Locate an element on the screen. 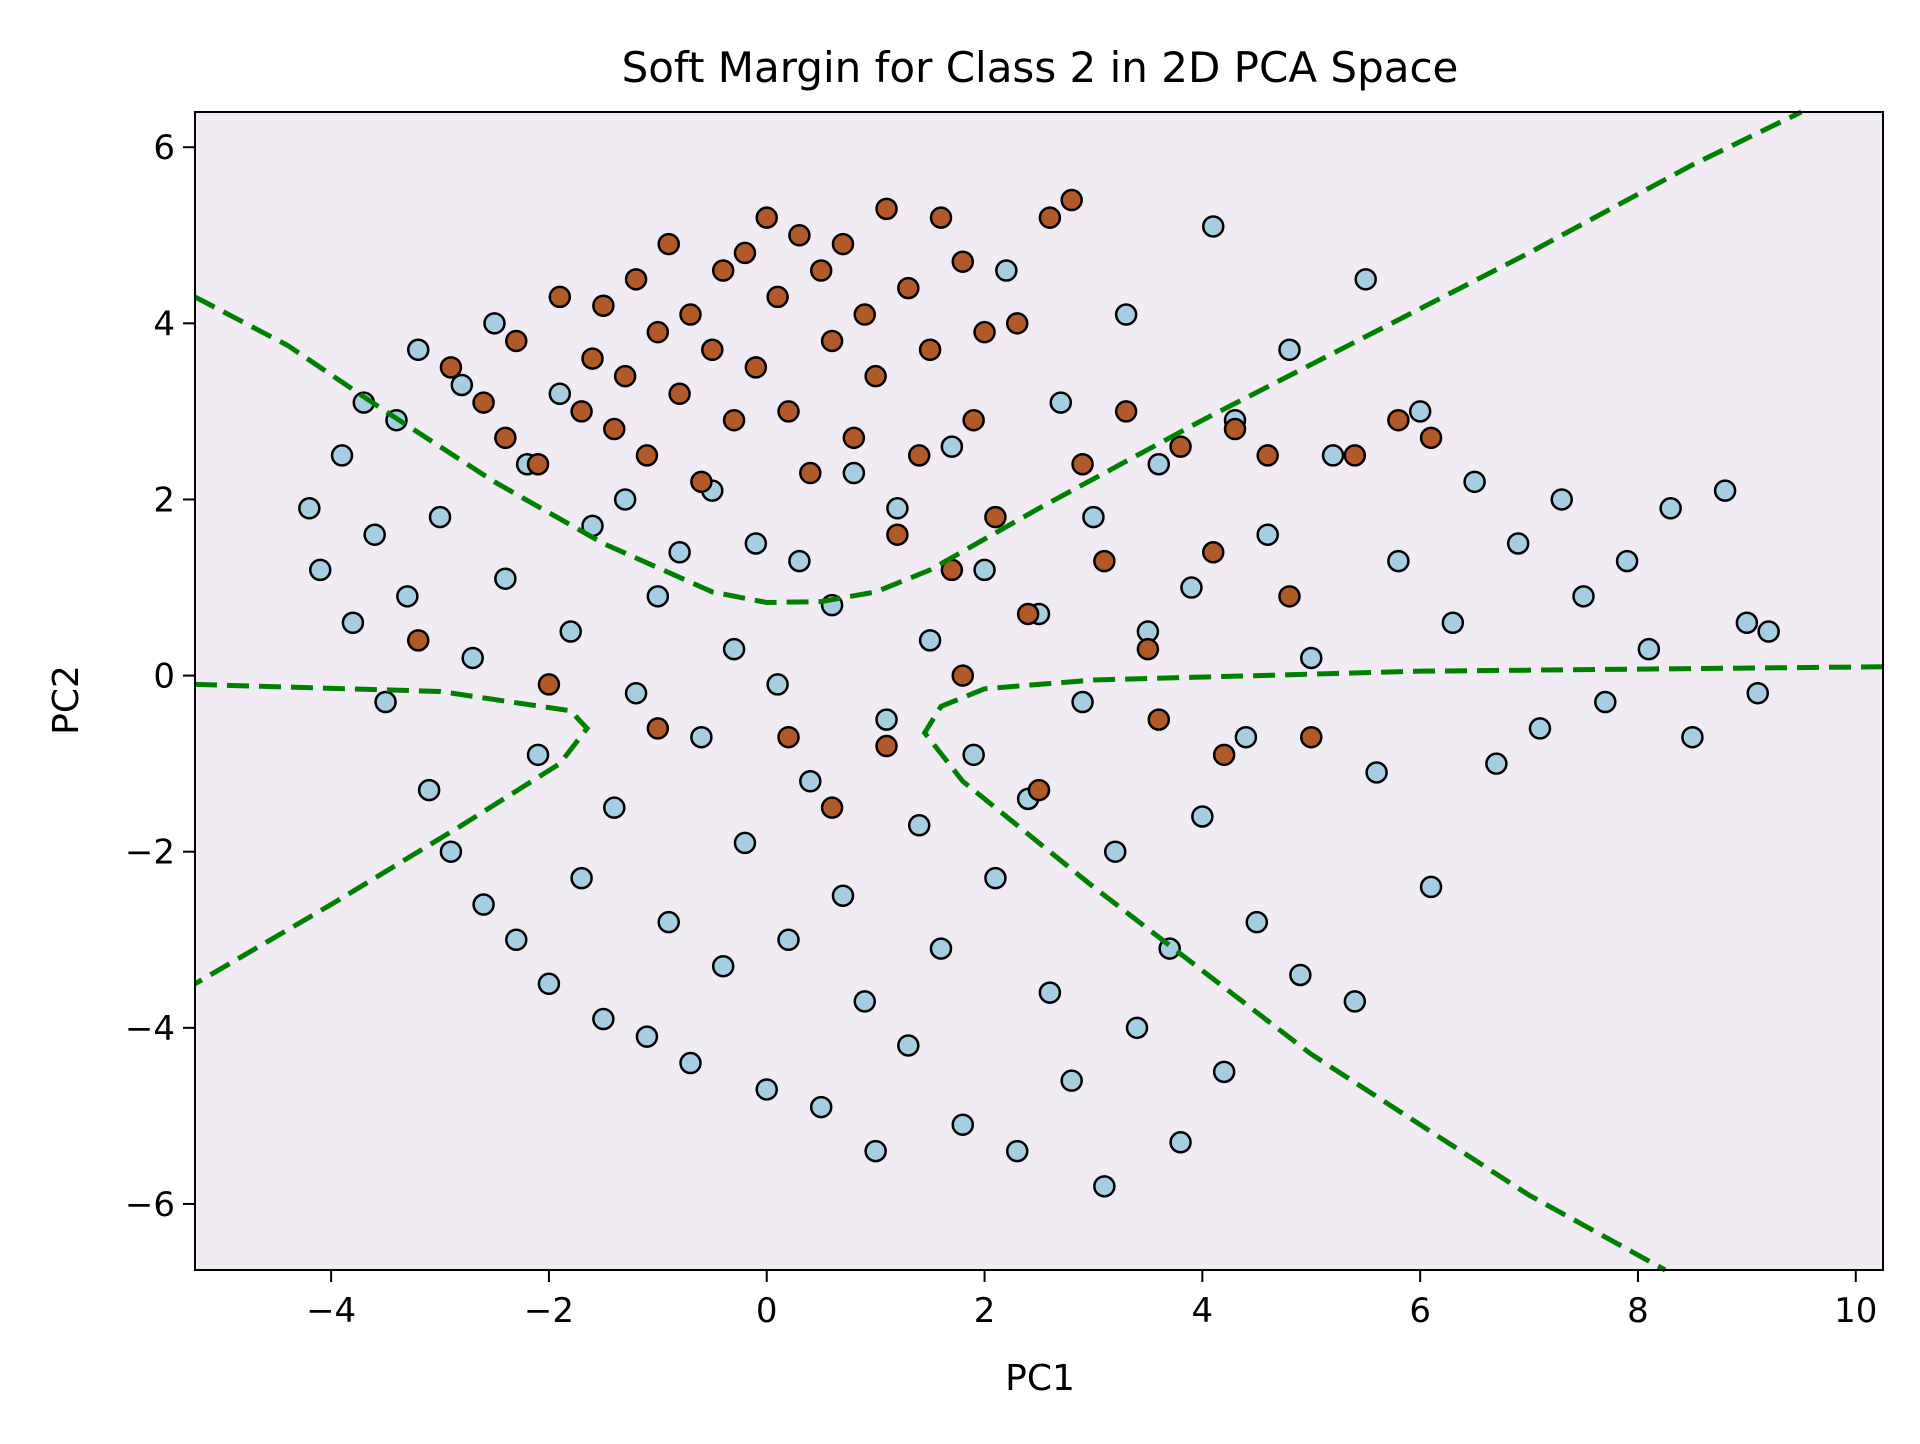  y-tick-label: 0 is located at coordinates (164, 677).